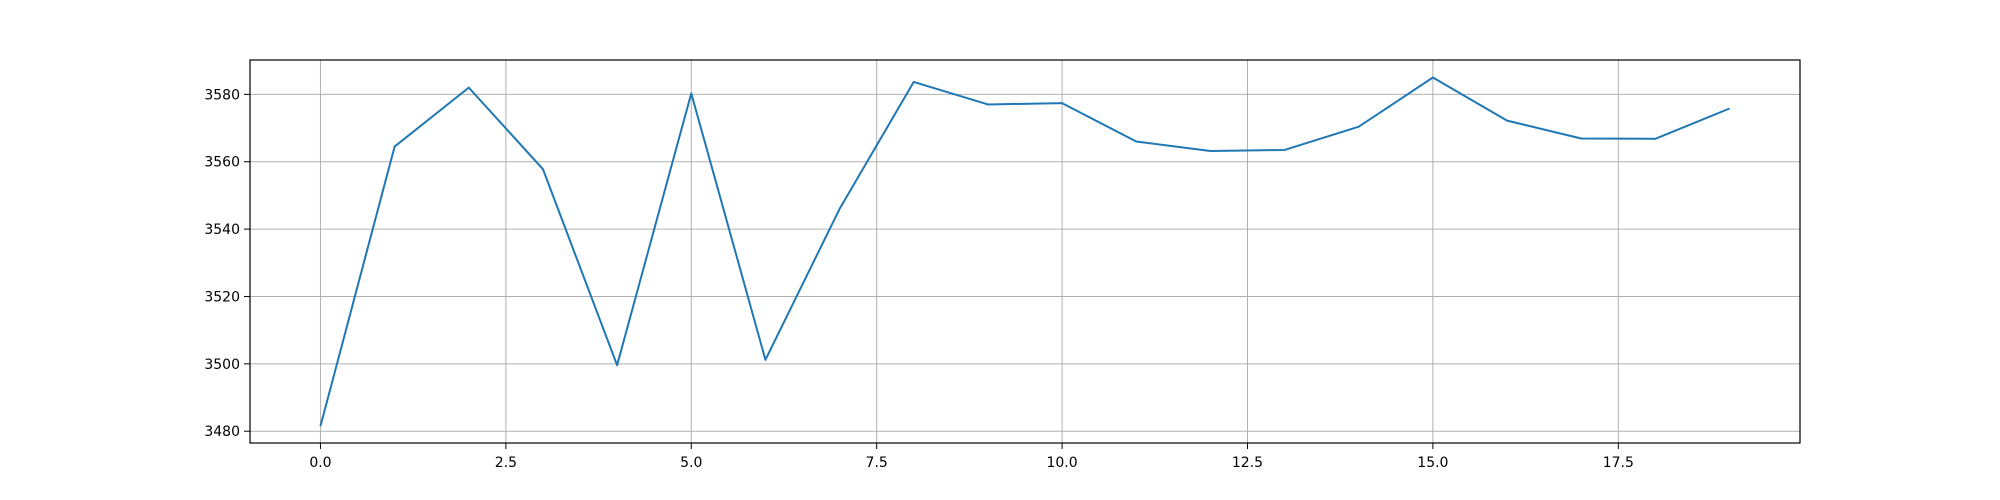 This screenshot has height=500, width=2000. Describe the element at coordinates (222, 230) in the screenshot. I see `y-tick-label: 3540` at that location.